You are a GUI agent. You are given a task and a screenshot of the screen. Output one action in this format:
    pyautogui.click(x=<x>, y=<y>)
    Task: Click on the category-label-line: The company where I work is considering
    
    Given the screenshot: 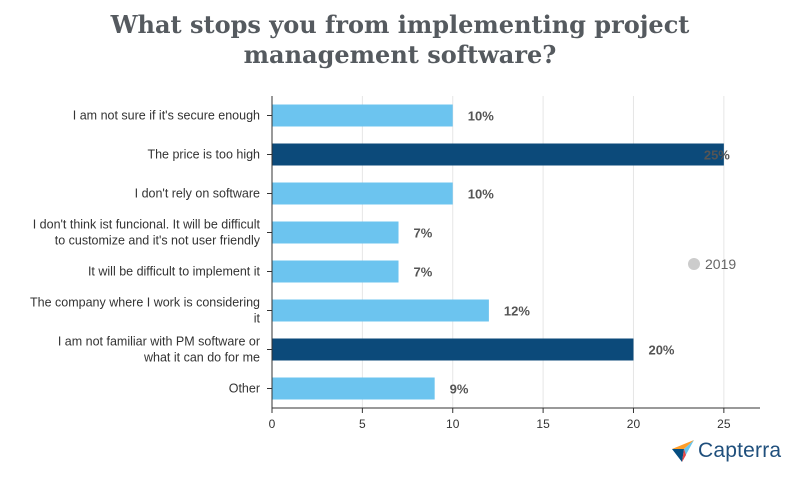 What is the action you would take?
    pyautogui.click(x=145, y=303)
    